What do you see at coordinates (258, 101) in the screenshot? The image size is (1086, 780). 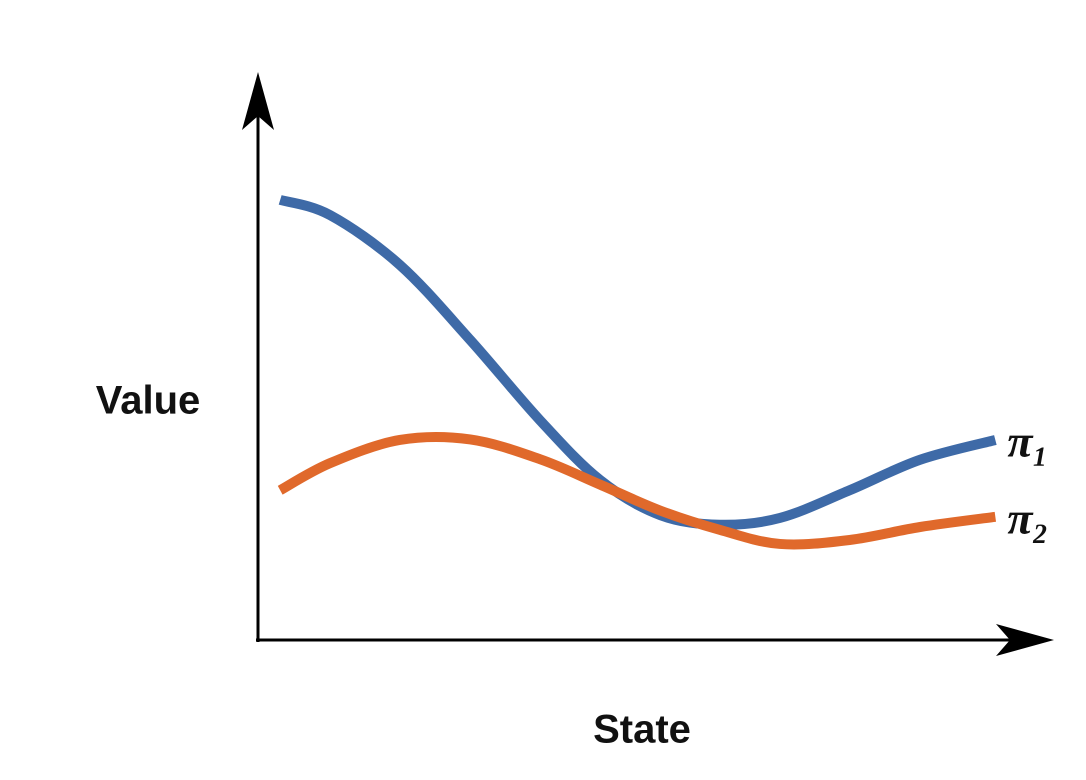 I see `y-axis-arrow` at bounding box center [258, 101].